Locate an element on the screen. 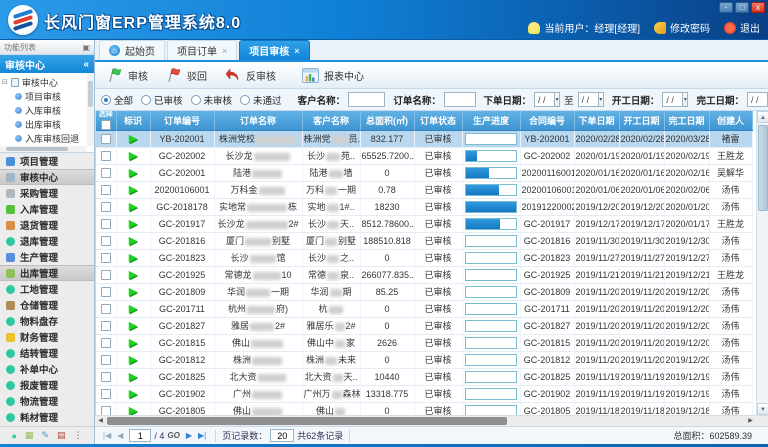 Image resolution: width=768 pixels, height=447 pixels. customer-name-input is located at coordinates (367, 99).